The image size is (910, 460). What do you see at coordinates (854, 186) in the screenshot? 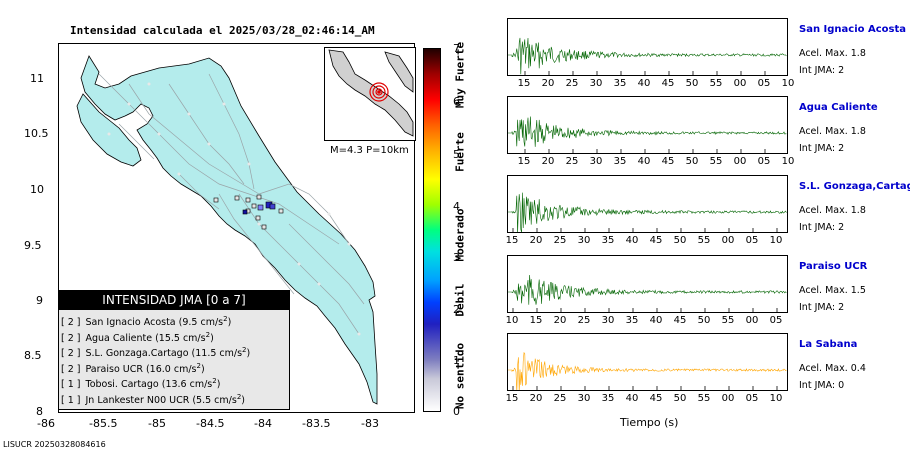
I see `station-name: S.L. Gonzaga,Cartago` at bounding box center [854, 186].